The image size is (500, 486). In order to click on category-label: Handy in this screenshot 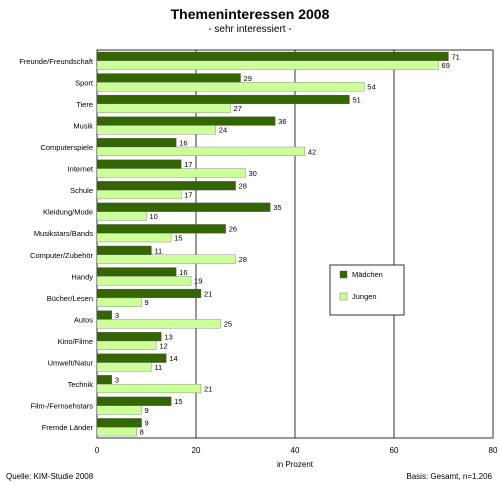, I will do `click(82, 276)`.